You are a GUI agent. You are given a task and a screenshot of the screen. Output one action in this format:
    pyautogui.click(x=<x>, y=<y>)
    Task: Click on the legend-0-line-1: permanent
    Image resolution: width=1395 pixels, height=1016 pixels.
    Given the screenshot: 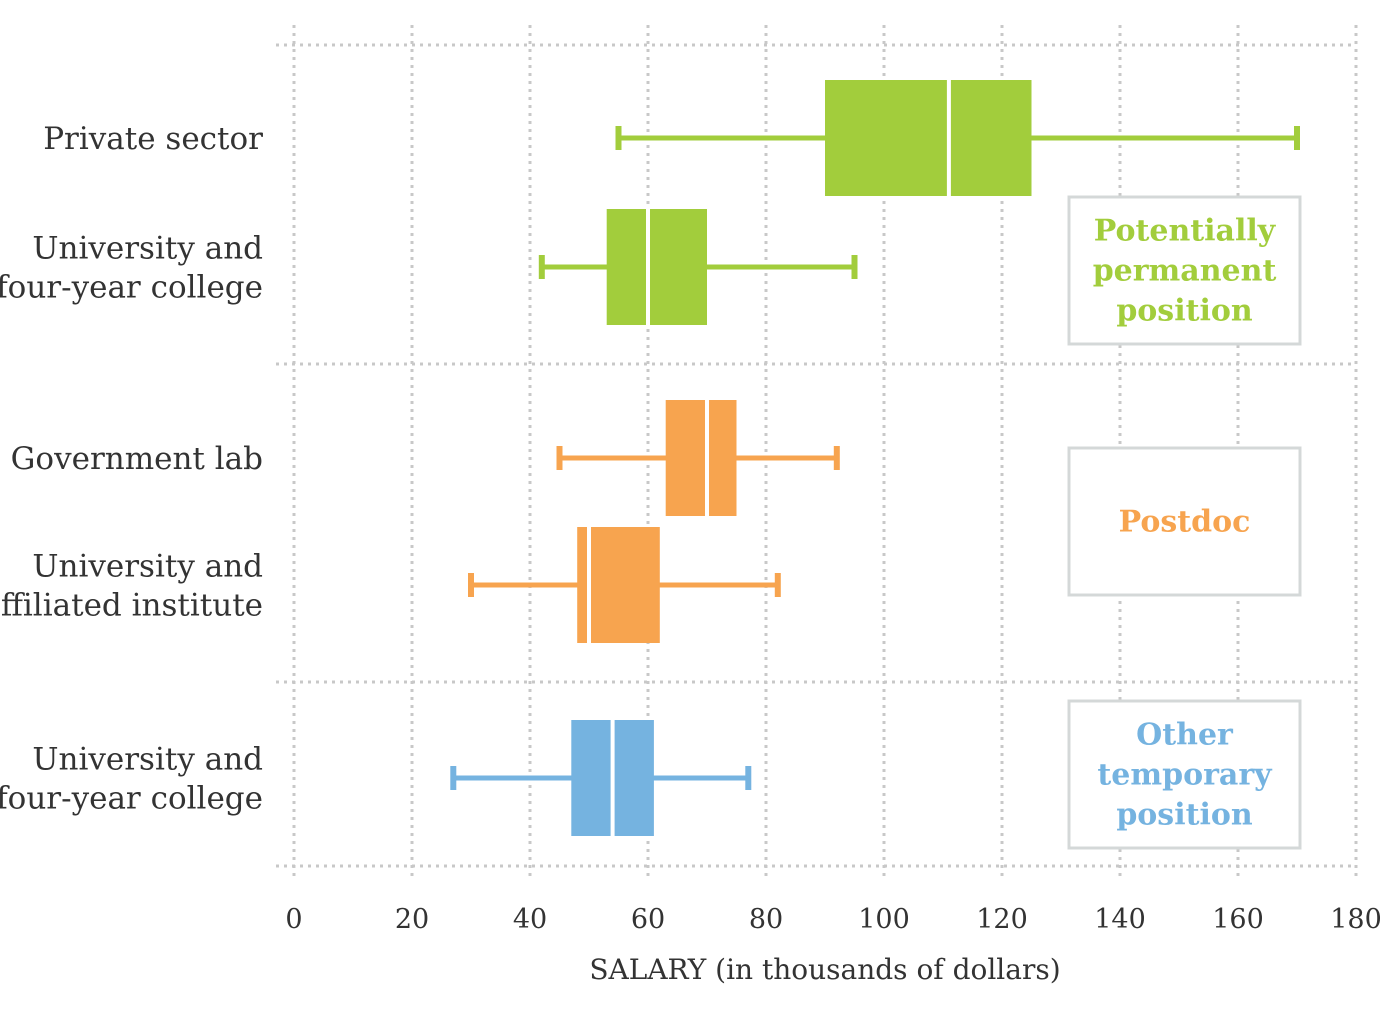 What is the action you would take?
    pyautogui.click(x=1185, y=271)
    